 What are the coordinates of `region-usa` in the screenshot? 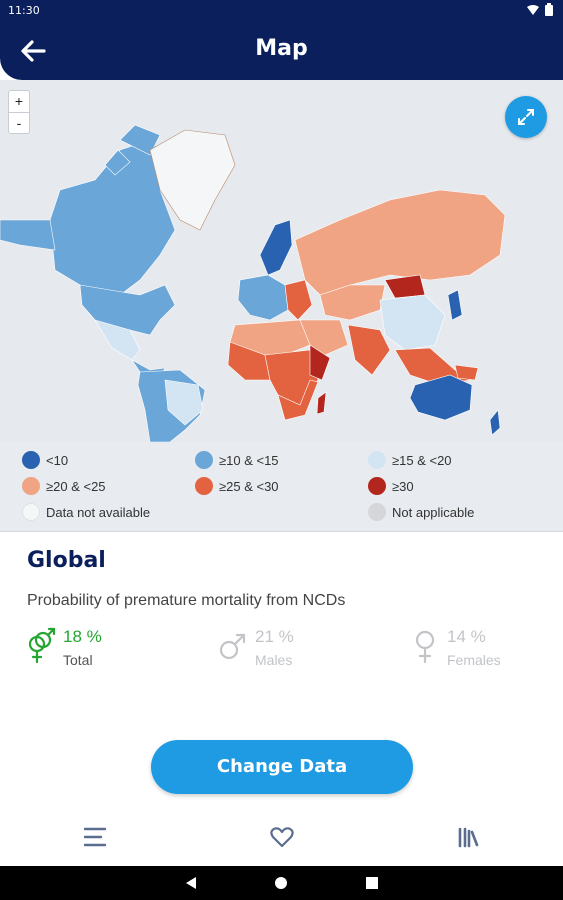 It's located at (127, 310).